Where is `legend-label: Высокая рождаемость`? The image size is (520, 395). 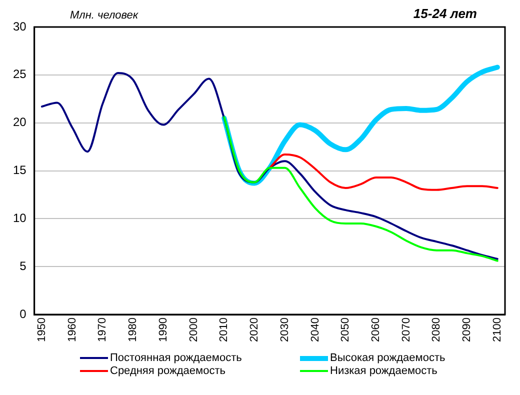
legend-label: Высокая рождаемость is located at coordinates (388, 358).